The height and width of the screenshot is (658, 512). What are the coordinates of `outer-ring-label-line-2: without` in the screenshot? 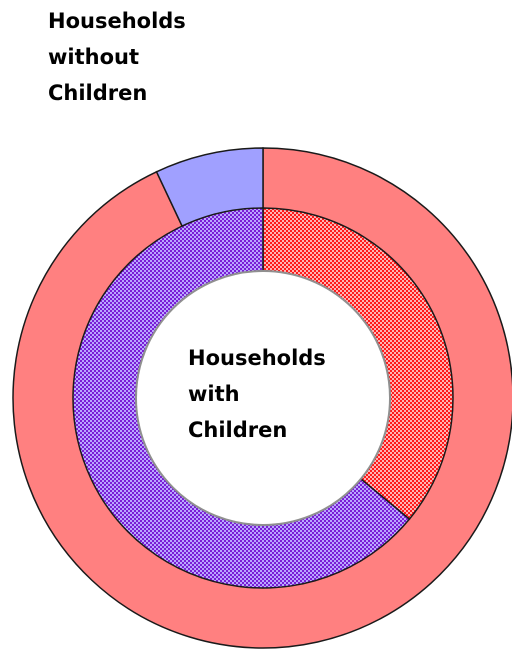 It's located at (94, 57).